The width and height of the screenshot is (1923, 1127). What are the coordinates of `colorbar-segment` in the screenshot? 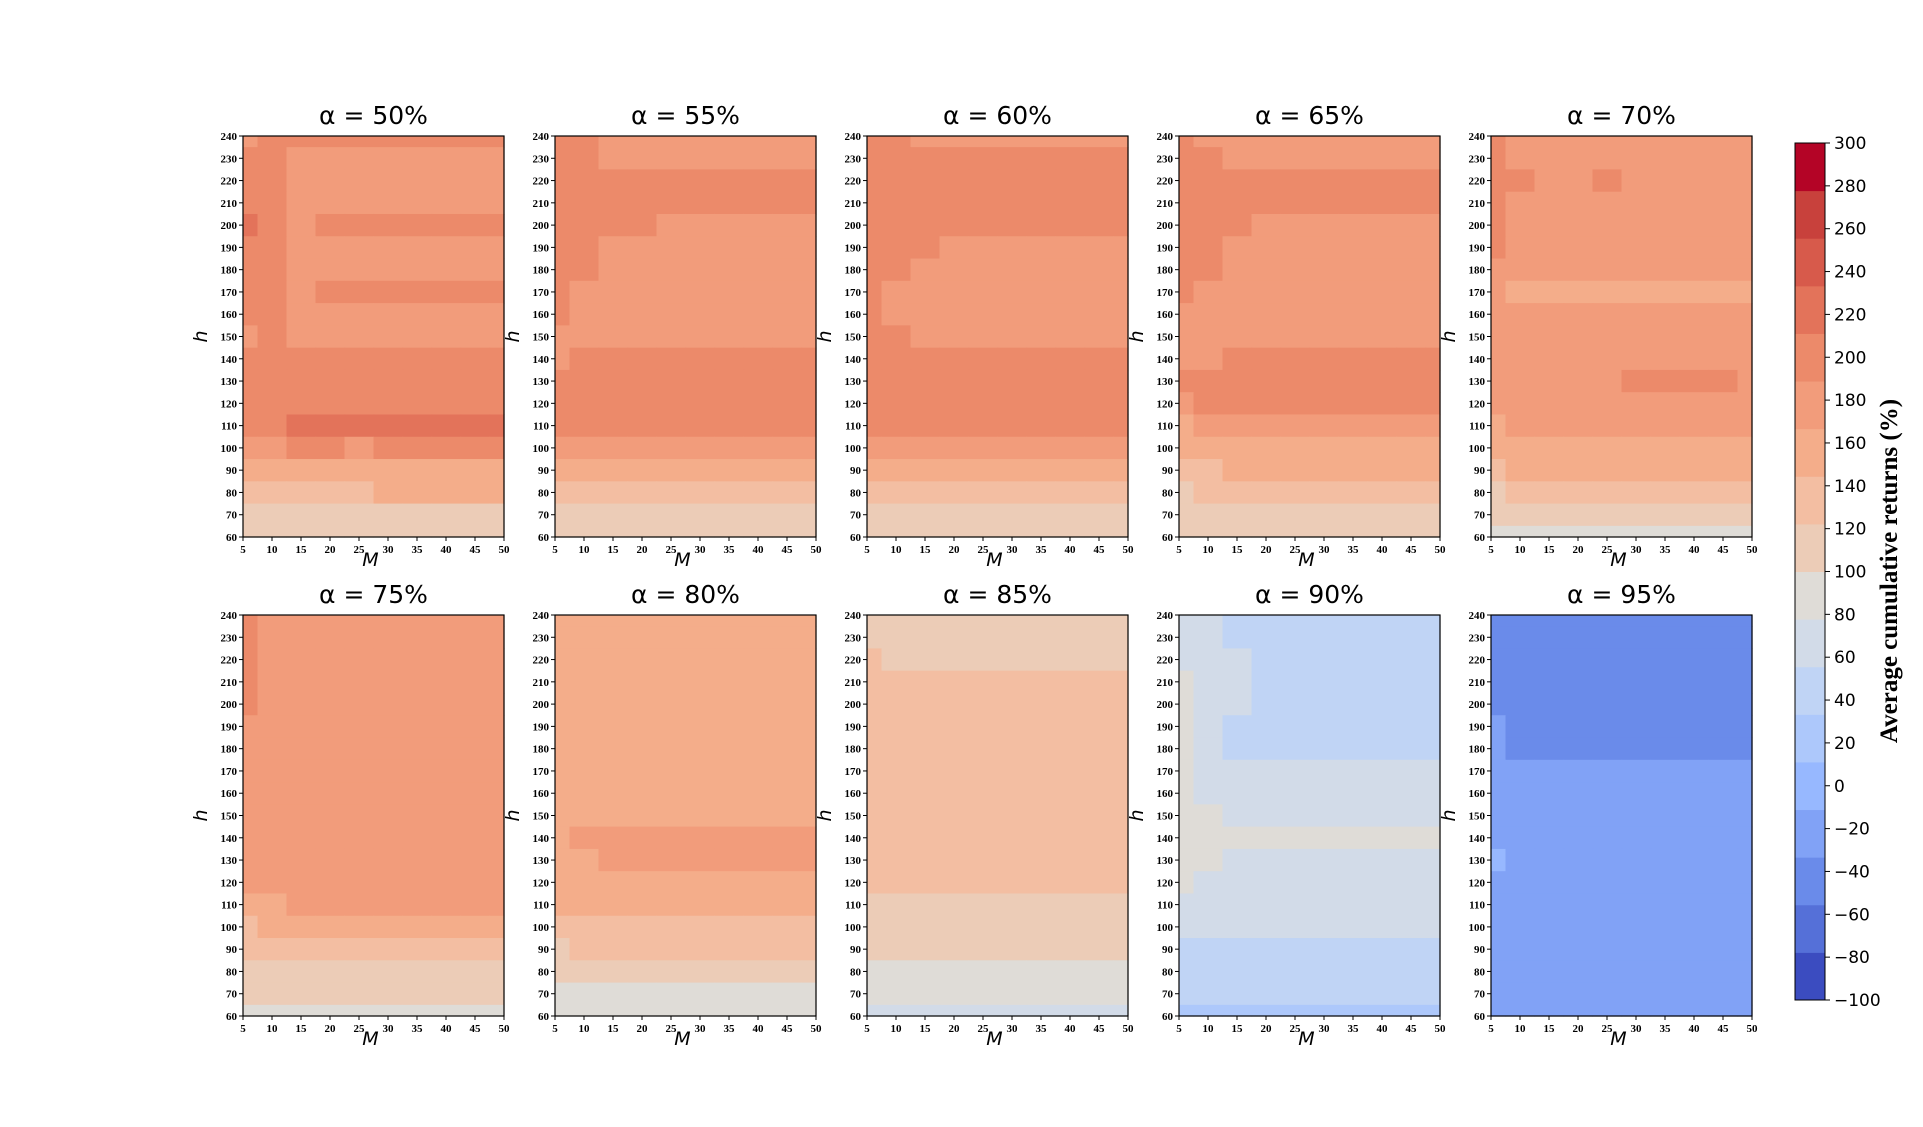 It's located at (1810, 643).